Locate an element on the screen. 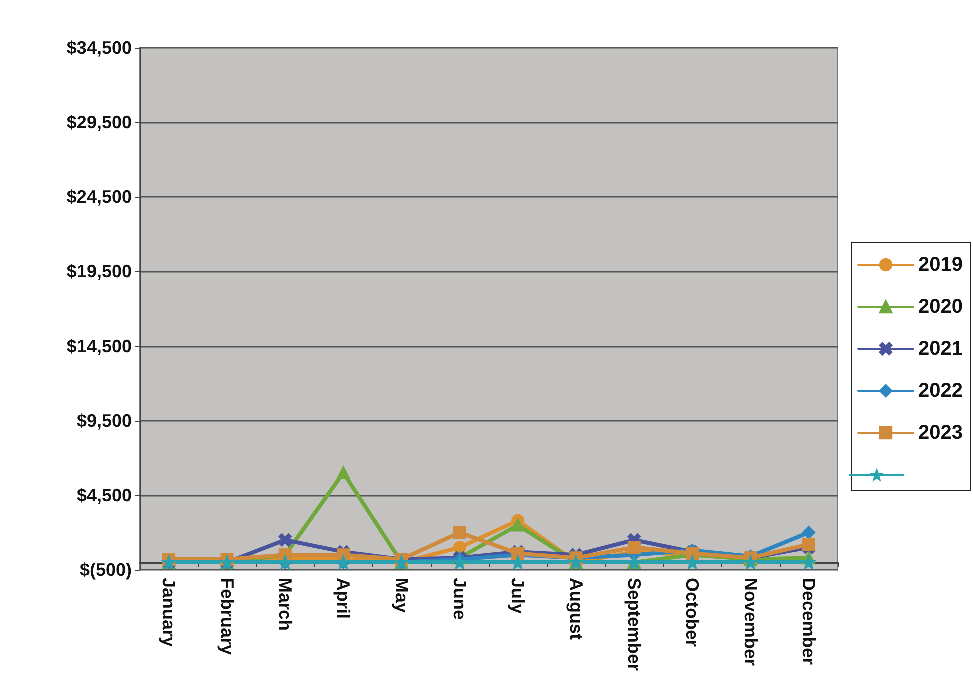 Image resolution: width=973 pixels, height=698 pixels. x-tick-label: January is located at coordinates (169, 613).